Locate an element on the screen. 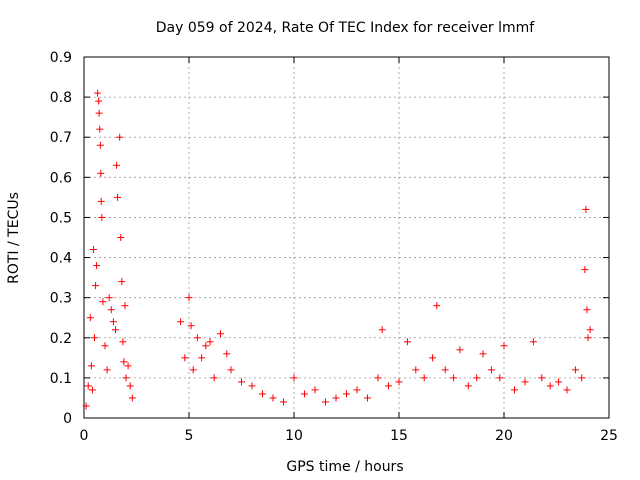 The image size is (640, 480). x-tick-label: 25 is located at coordinates (609, 436).